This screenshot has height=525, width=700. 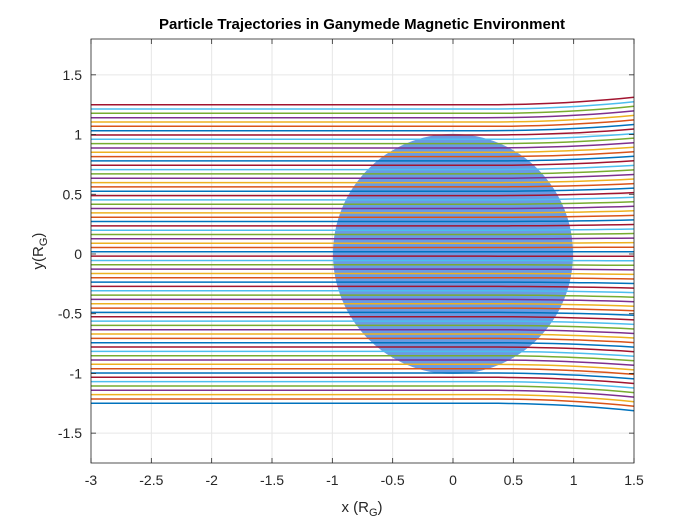 I want to click on y-tick-label-0: -1.5, so click(x=70, y=433).